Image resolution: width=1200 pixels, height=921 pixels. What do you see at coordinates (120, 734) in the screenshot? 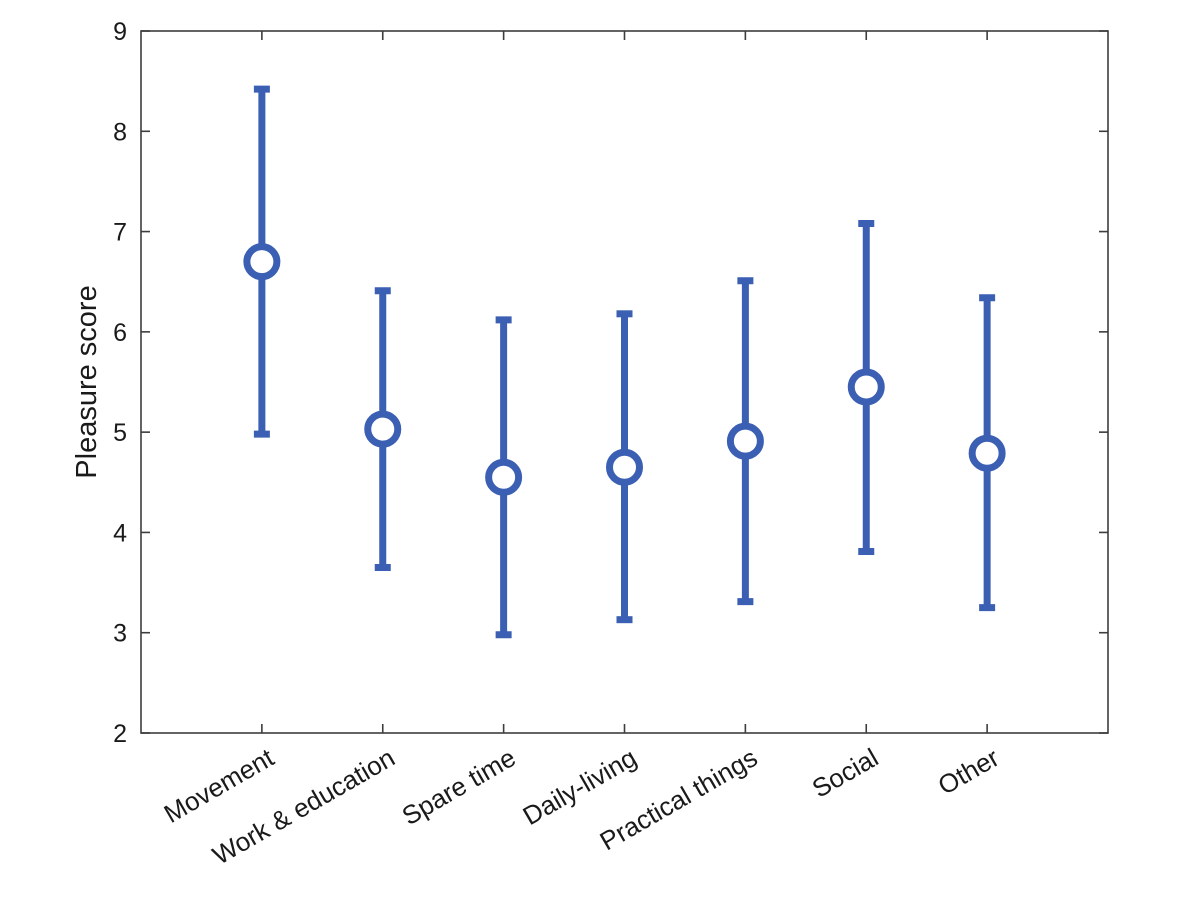
I see `y-tick-label: 2` at bounding box center [120, 734].